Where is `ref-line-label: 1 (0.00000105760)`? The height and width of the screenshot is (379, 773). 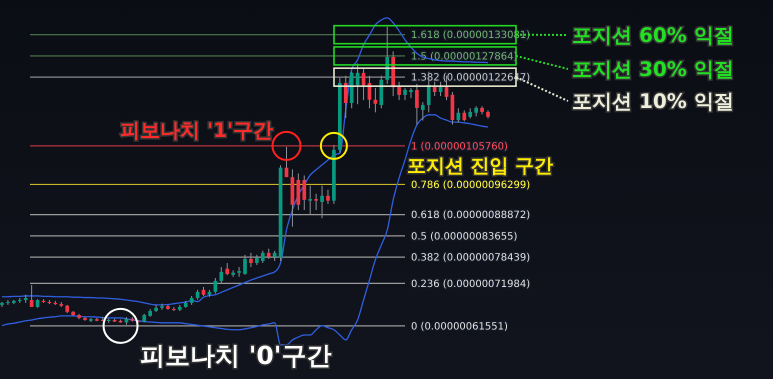 ref-line-label: 1 (0.00000105760) is located at coordinates (459, 146).